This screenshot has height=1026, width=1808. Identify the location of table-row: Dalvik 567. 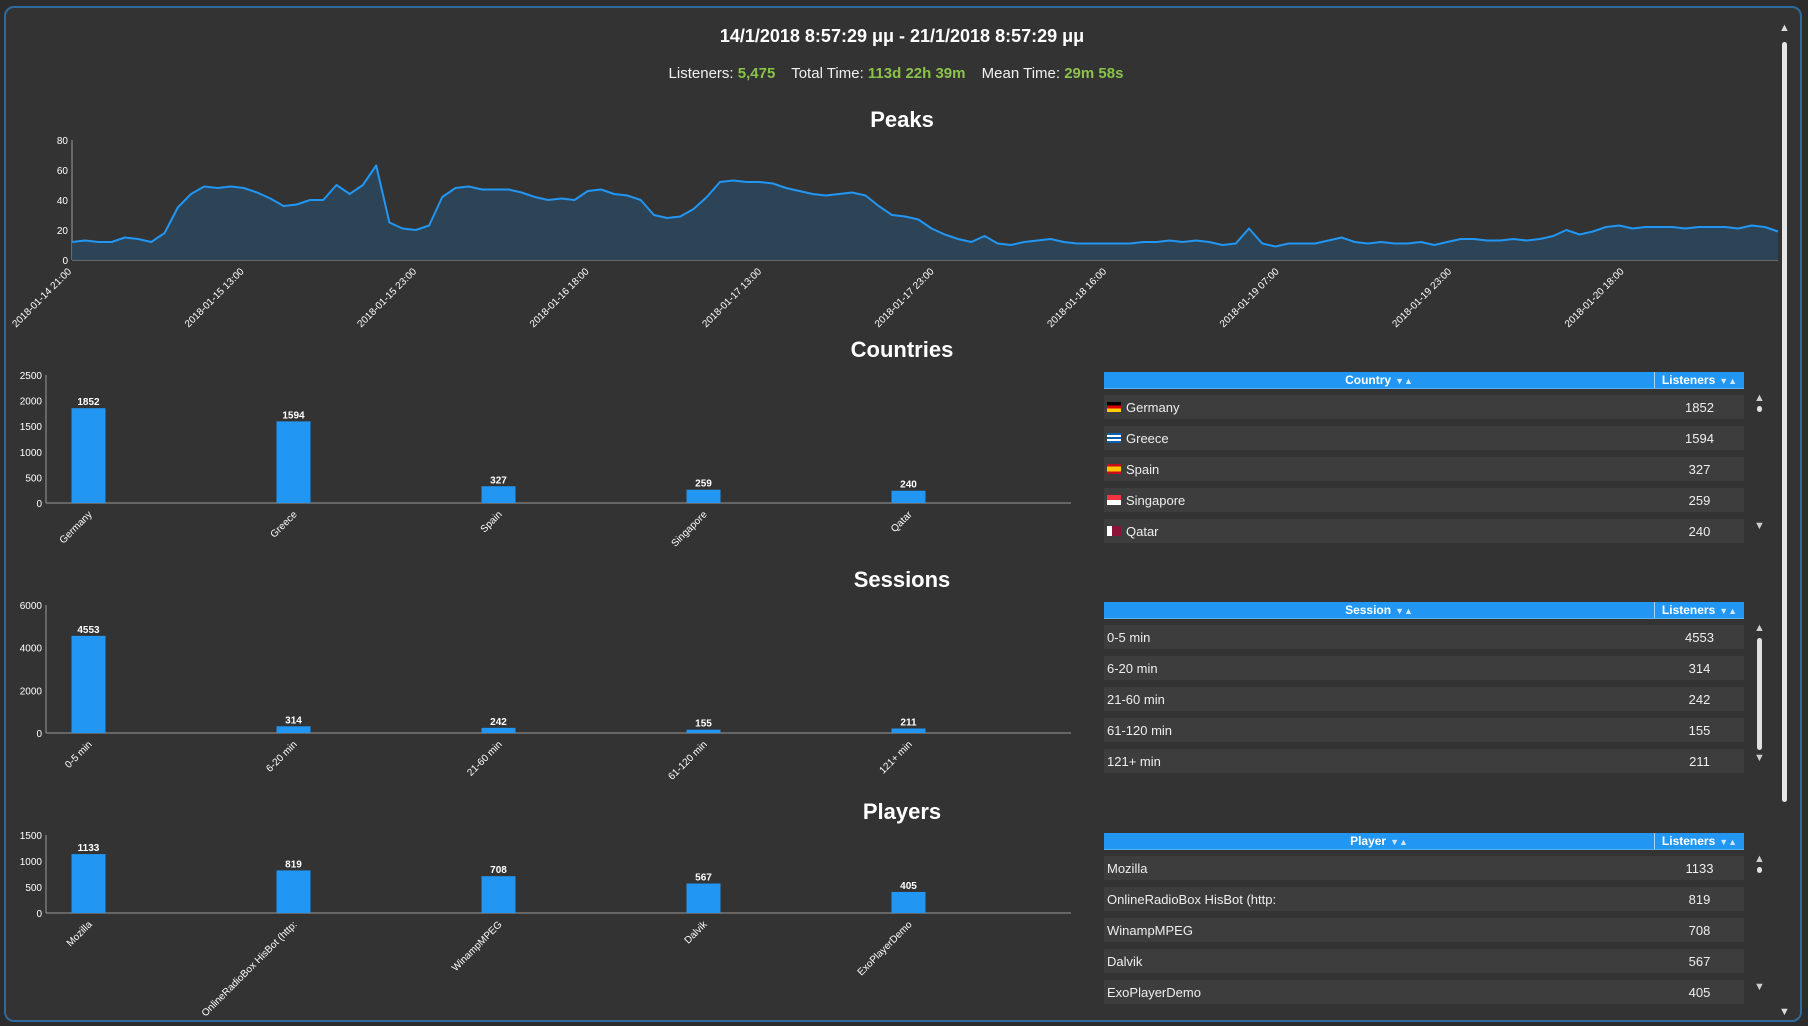
(1424, 961).